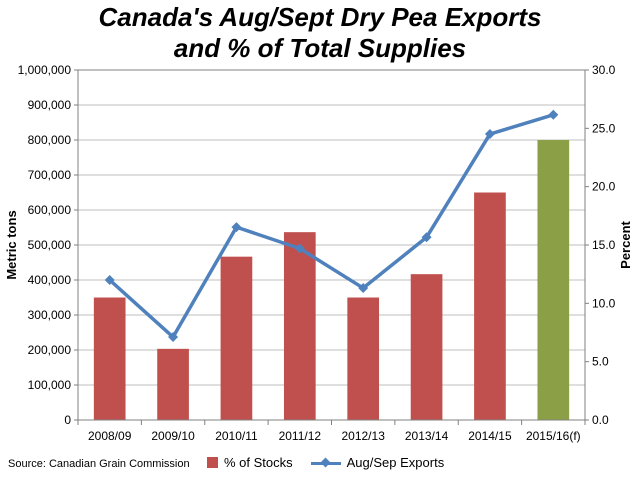 This screenshot has width=640, height=480. What do you see at coordinates (320, 48) in the screenshot?
I see `chart-title-line-2: and % of Total Supplies` at bounding box center [320, 48].